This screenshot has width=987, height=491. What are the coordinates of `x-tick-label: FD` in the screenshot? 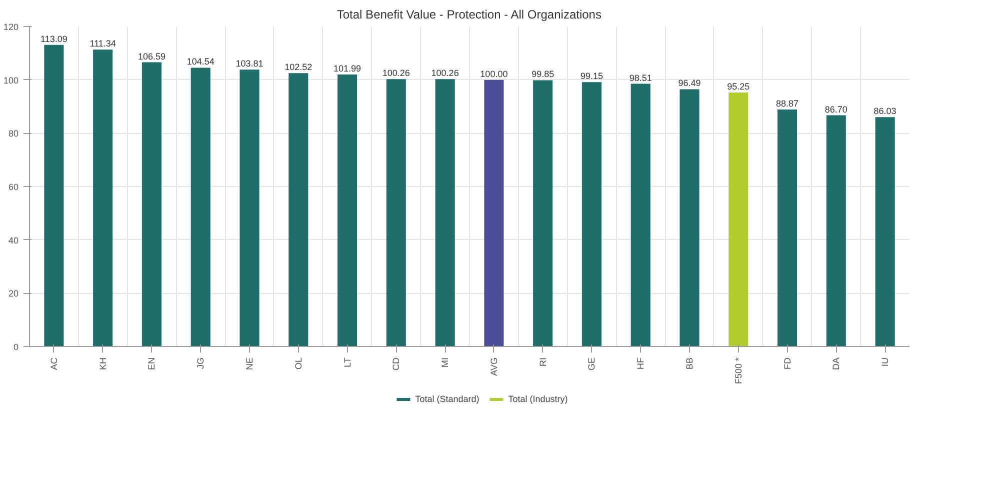 It's located at (787, 363).